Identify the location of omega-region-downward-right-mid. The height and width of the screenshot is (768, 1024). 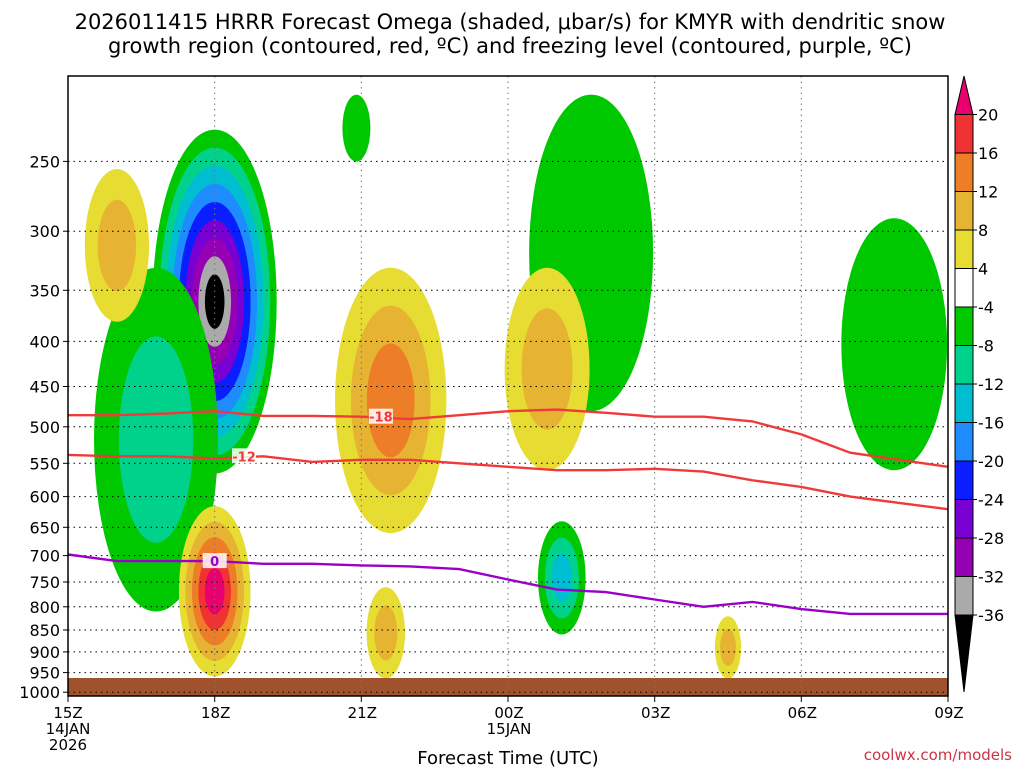
(547, 369).